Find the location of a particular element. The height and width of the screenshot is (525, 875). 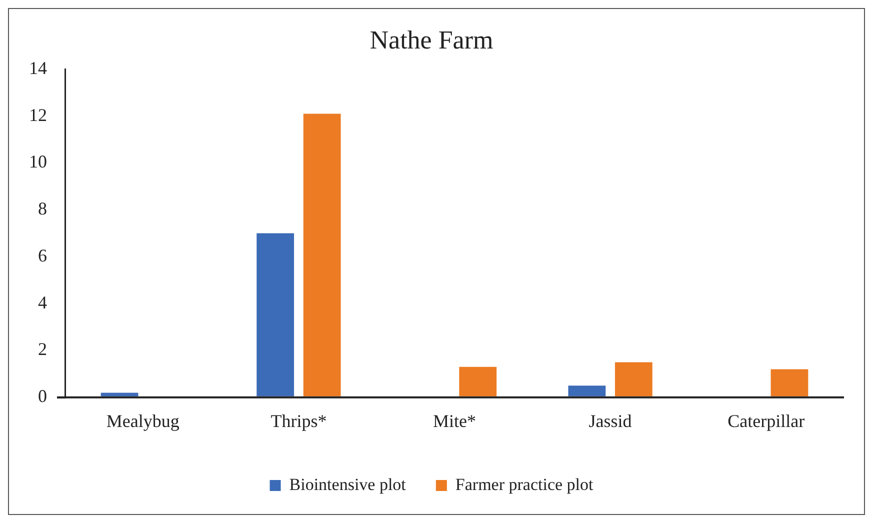

y-tick-label: 6 is located at coordinates (42, 255).